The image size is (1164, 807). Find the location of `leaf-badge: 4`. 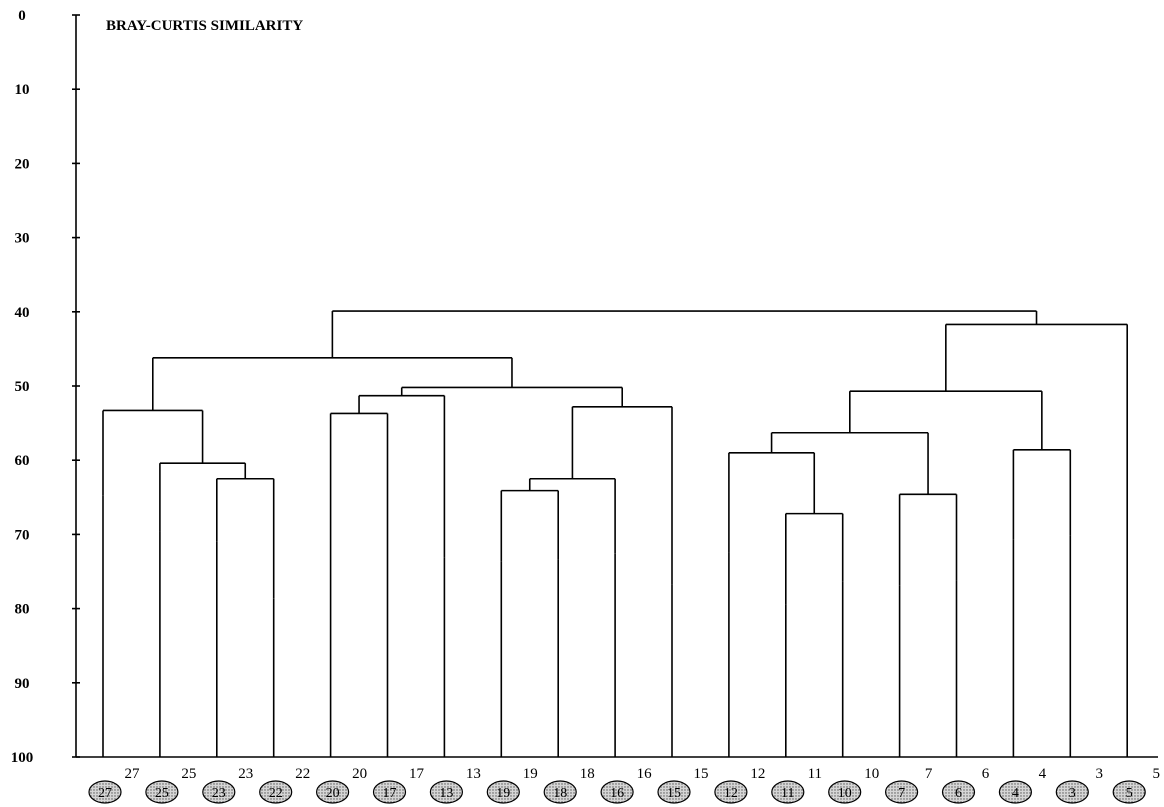

leaf-badge: 4 is located at coordinates (1015, 792).